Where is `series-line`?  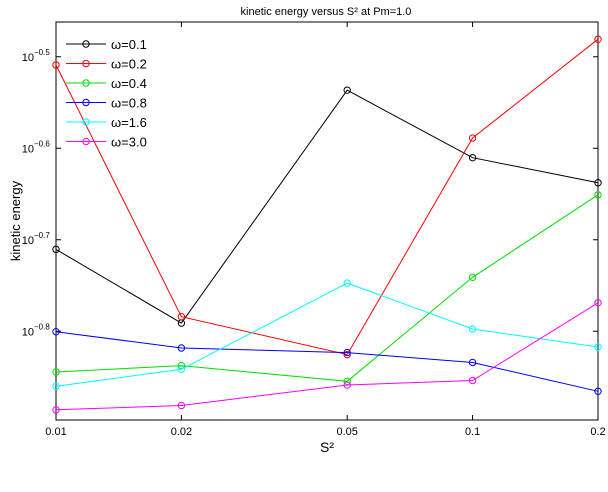 series-line is located at coordinates (327, 361).